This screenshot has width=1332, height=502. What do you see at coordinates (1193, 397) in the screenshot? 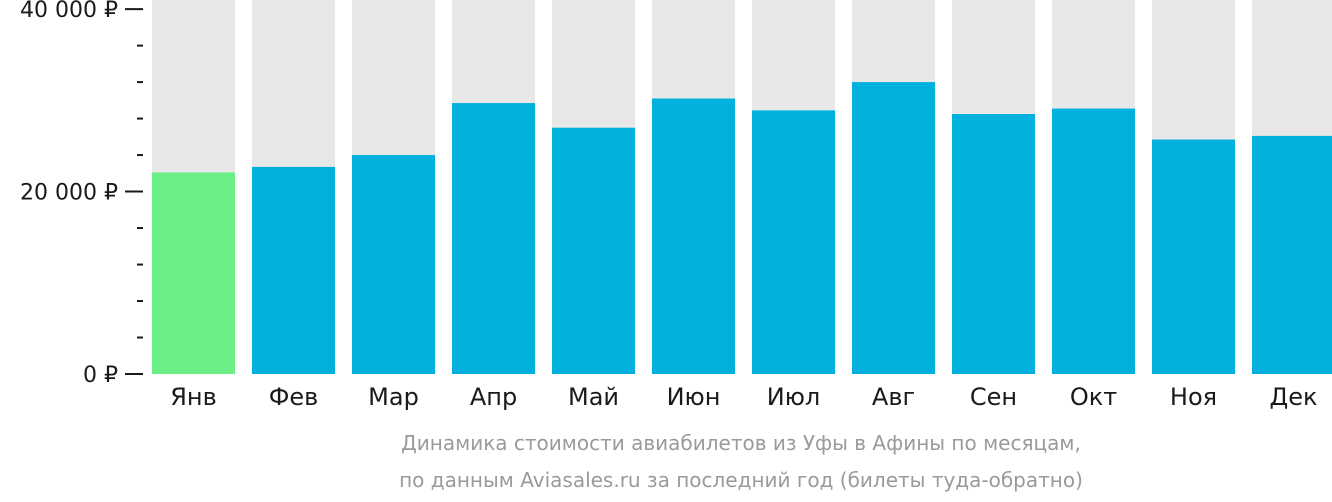
I see `category-label-11: Ноя` at bounding box center [1193, 397].